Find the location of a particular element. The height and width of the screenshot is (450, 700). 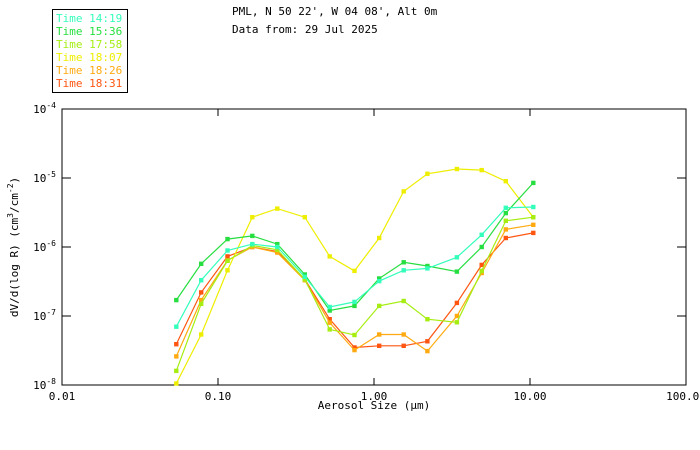

y-tick-label: 10⁻⁸ is located at coordinates (44, 384).